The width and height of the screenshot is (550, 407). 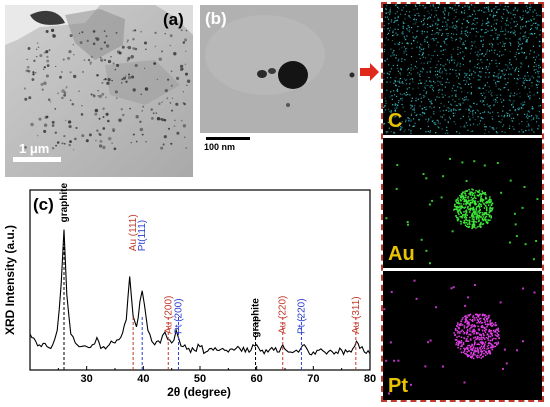 What do you see at coordinates (256, 318) in the screenshot?
I see `xrd-peak-label: graphite` at bounding box center [256, 318].